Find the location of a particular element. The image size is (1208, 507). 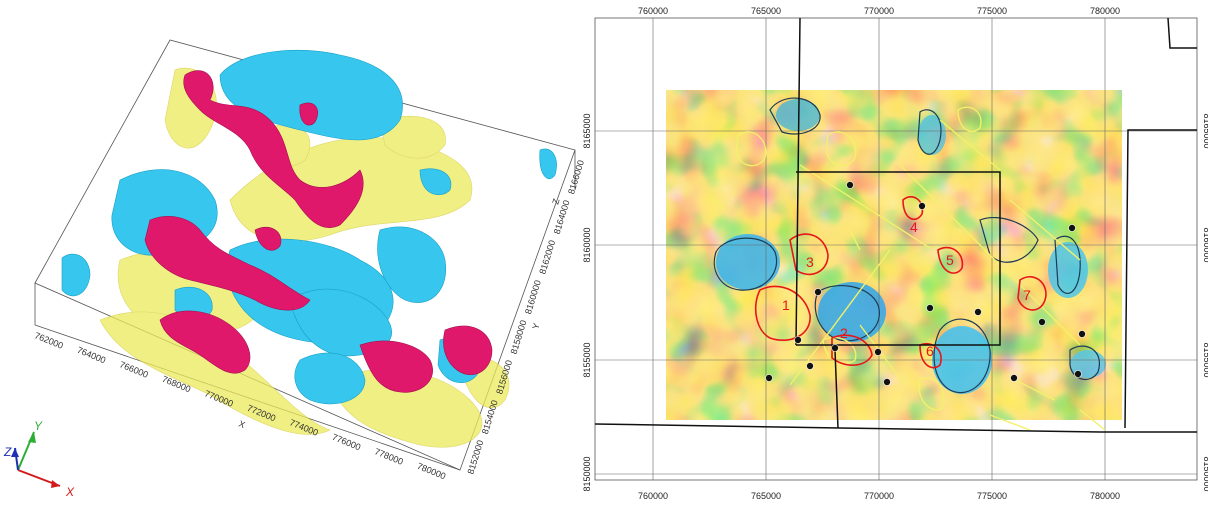

y-tick-label: 8162000 is located at coordinates (547, 257).